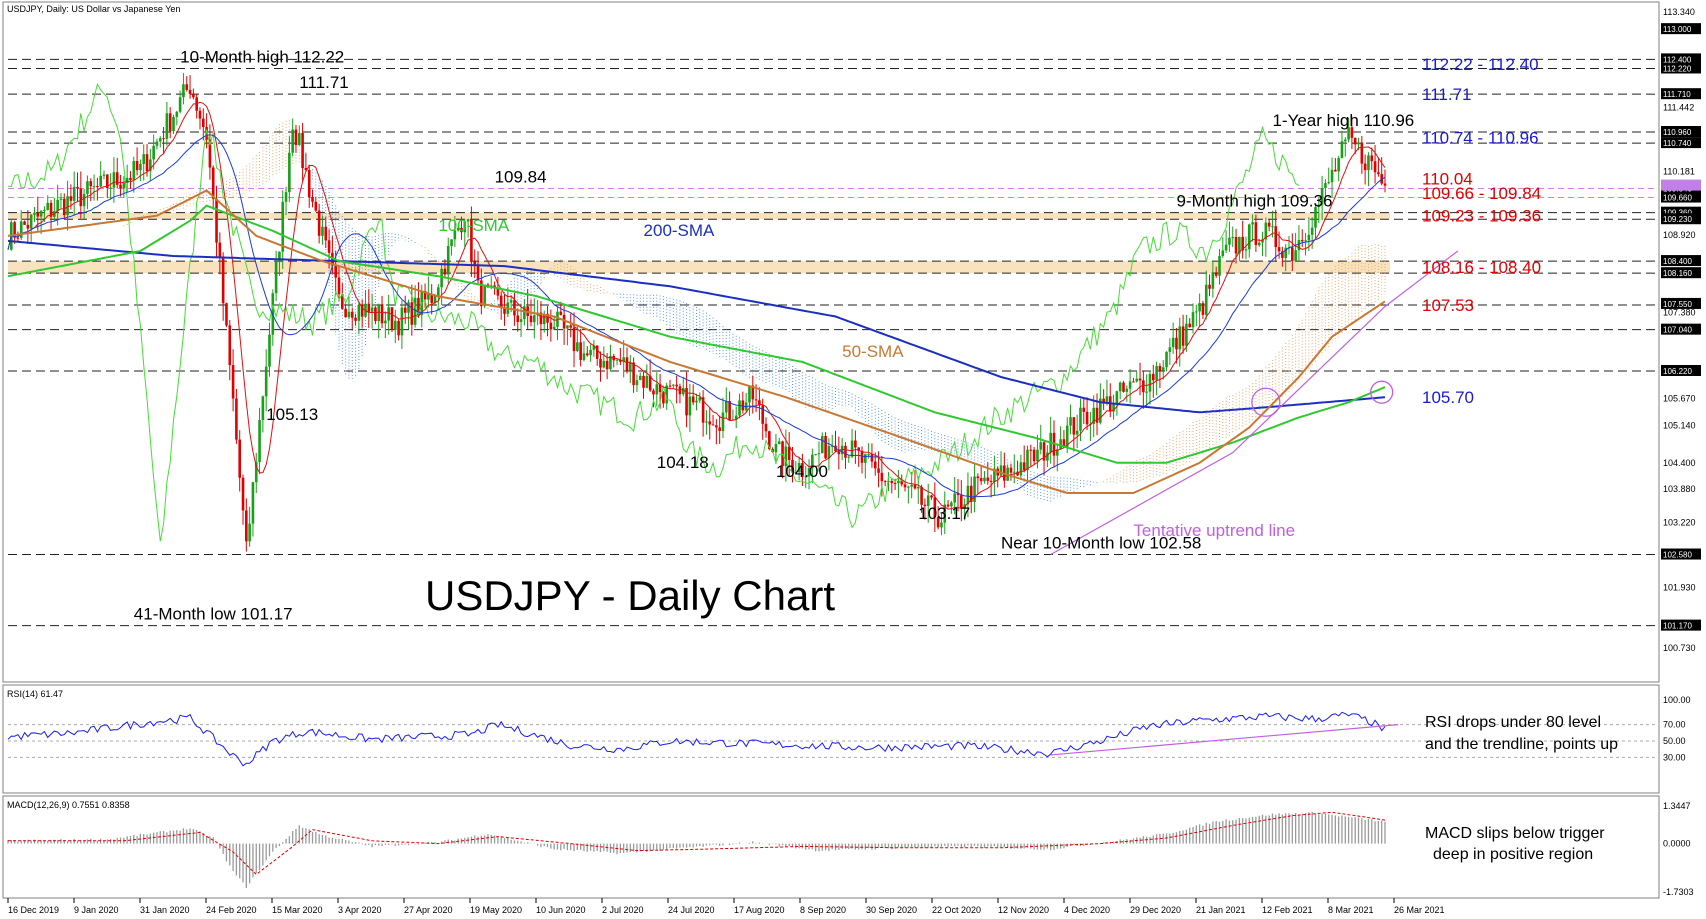 This screenshot has height=919, width=1706. What do you see at coordinates (696, 739) in the screenshot?
I see `rsi-line` at bounding box center [696, 739].